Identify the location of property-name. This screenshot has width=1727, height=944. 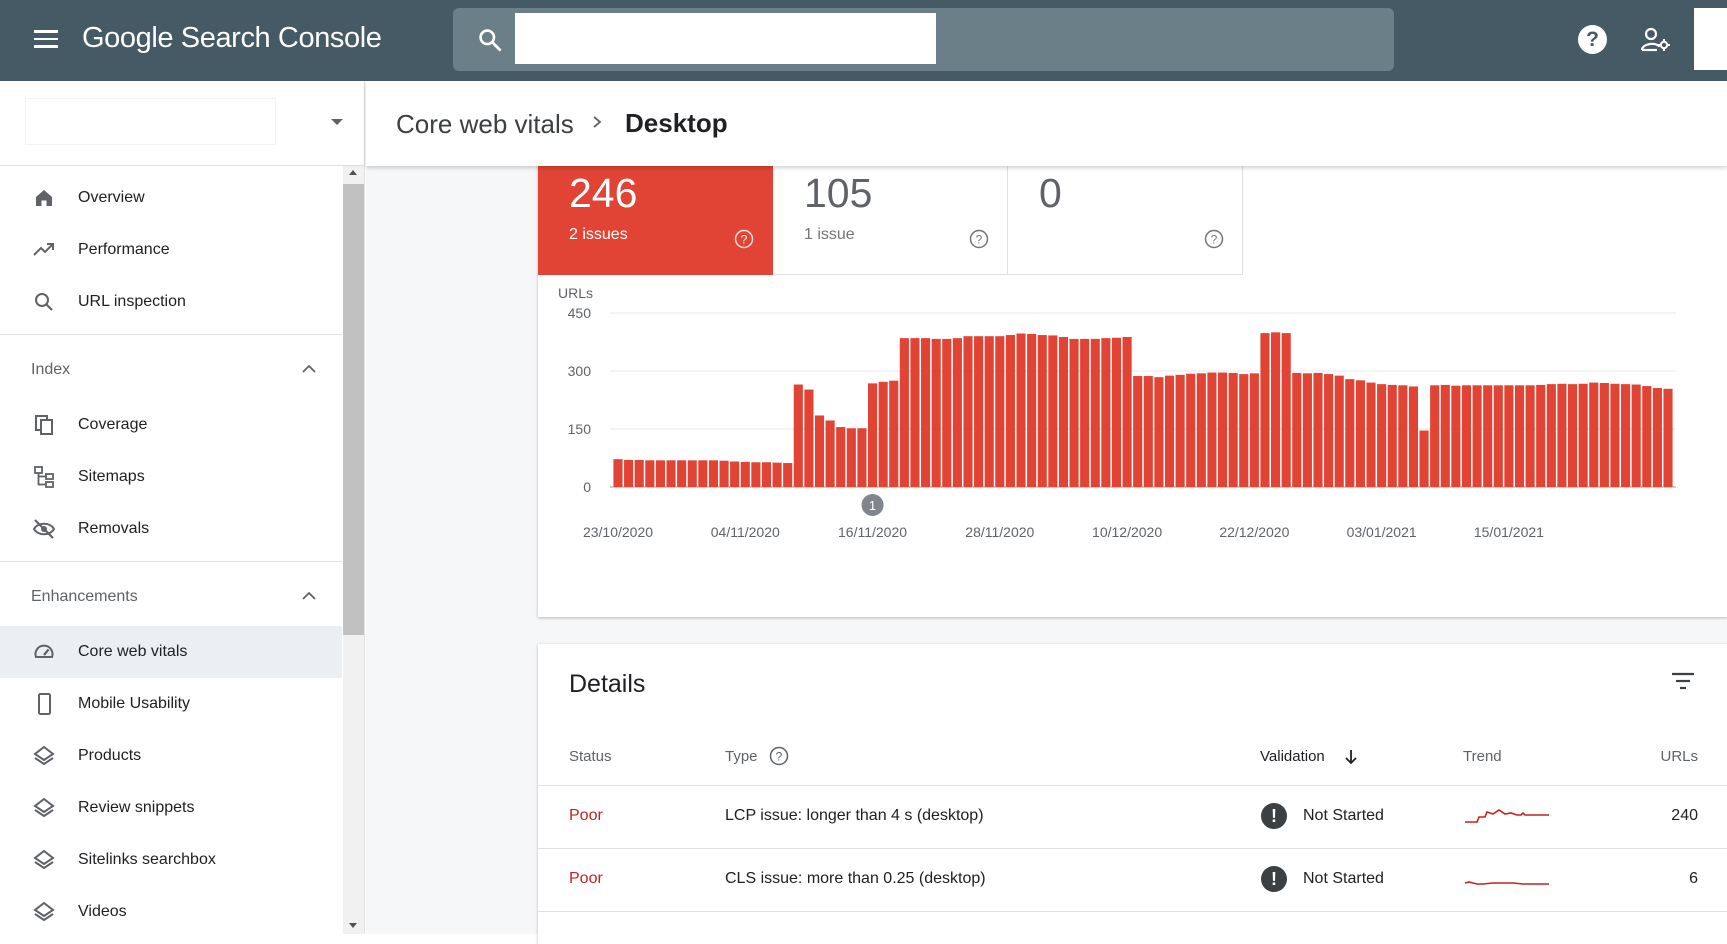
(150, 121).